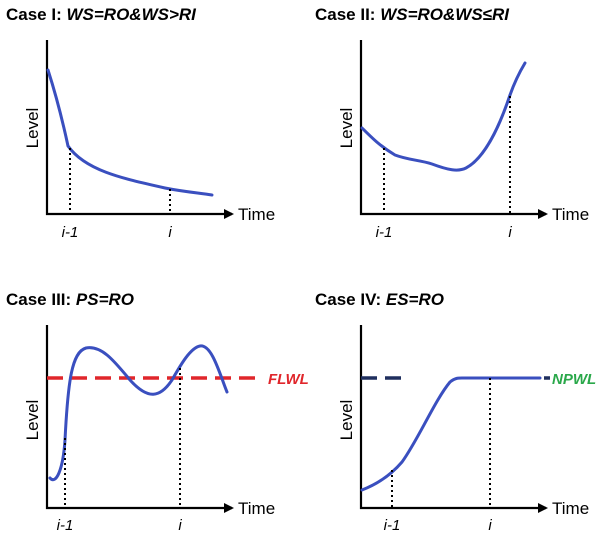  Describe the element at coordinates (105, 299) in the screenshot. I see `case-condition: PS=RO` at that location.